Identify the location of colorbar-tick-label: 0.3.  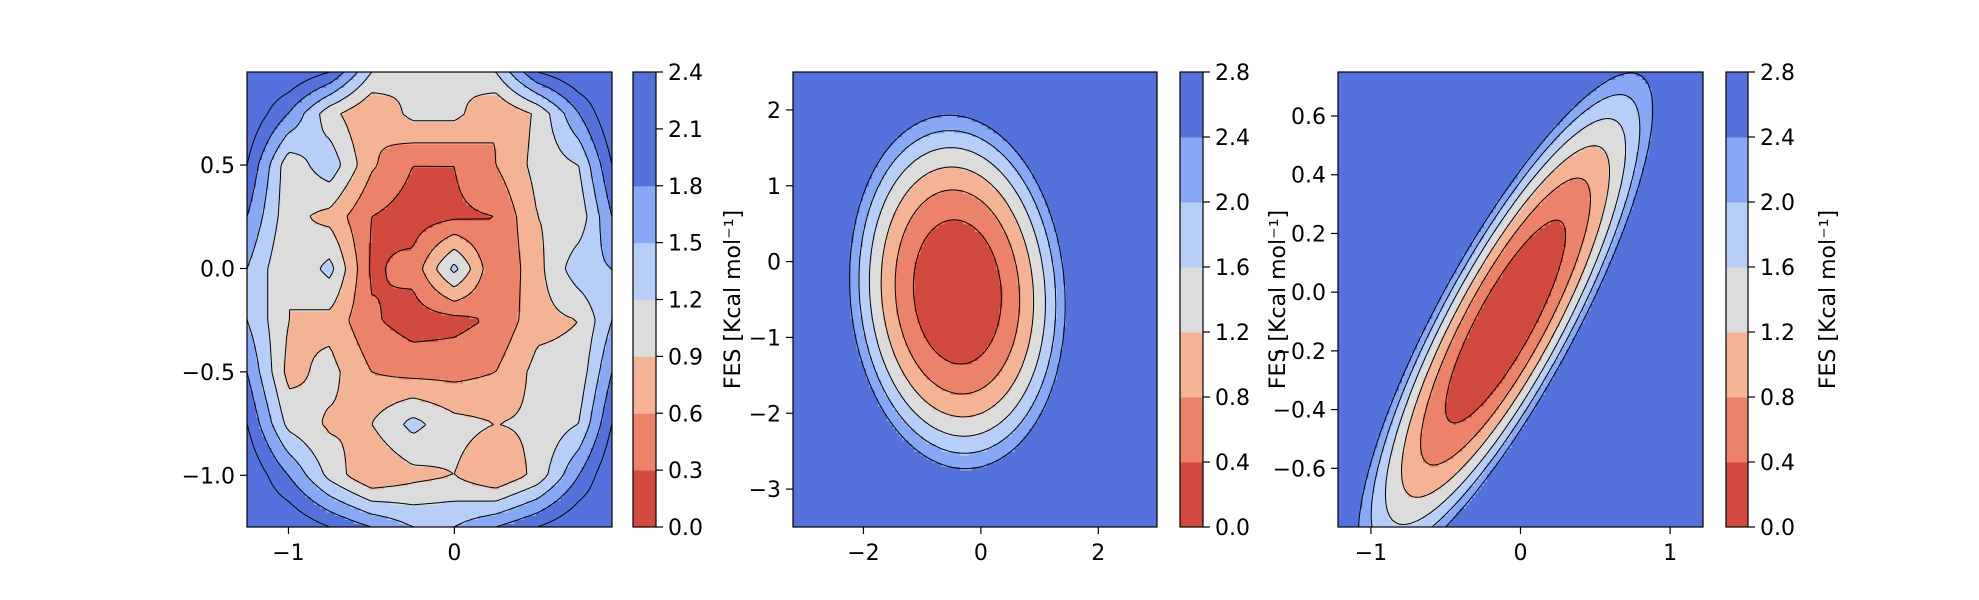
(685, 471).